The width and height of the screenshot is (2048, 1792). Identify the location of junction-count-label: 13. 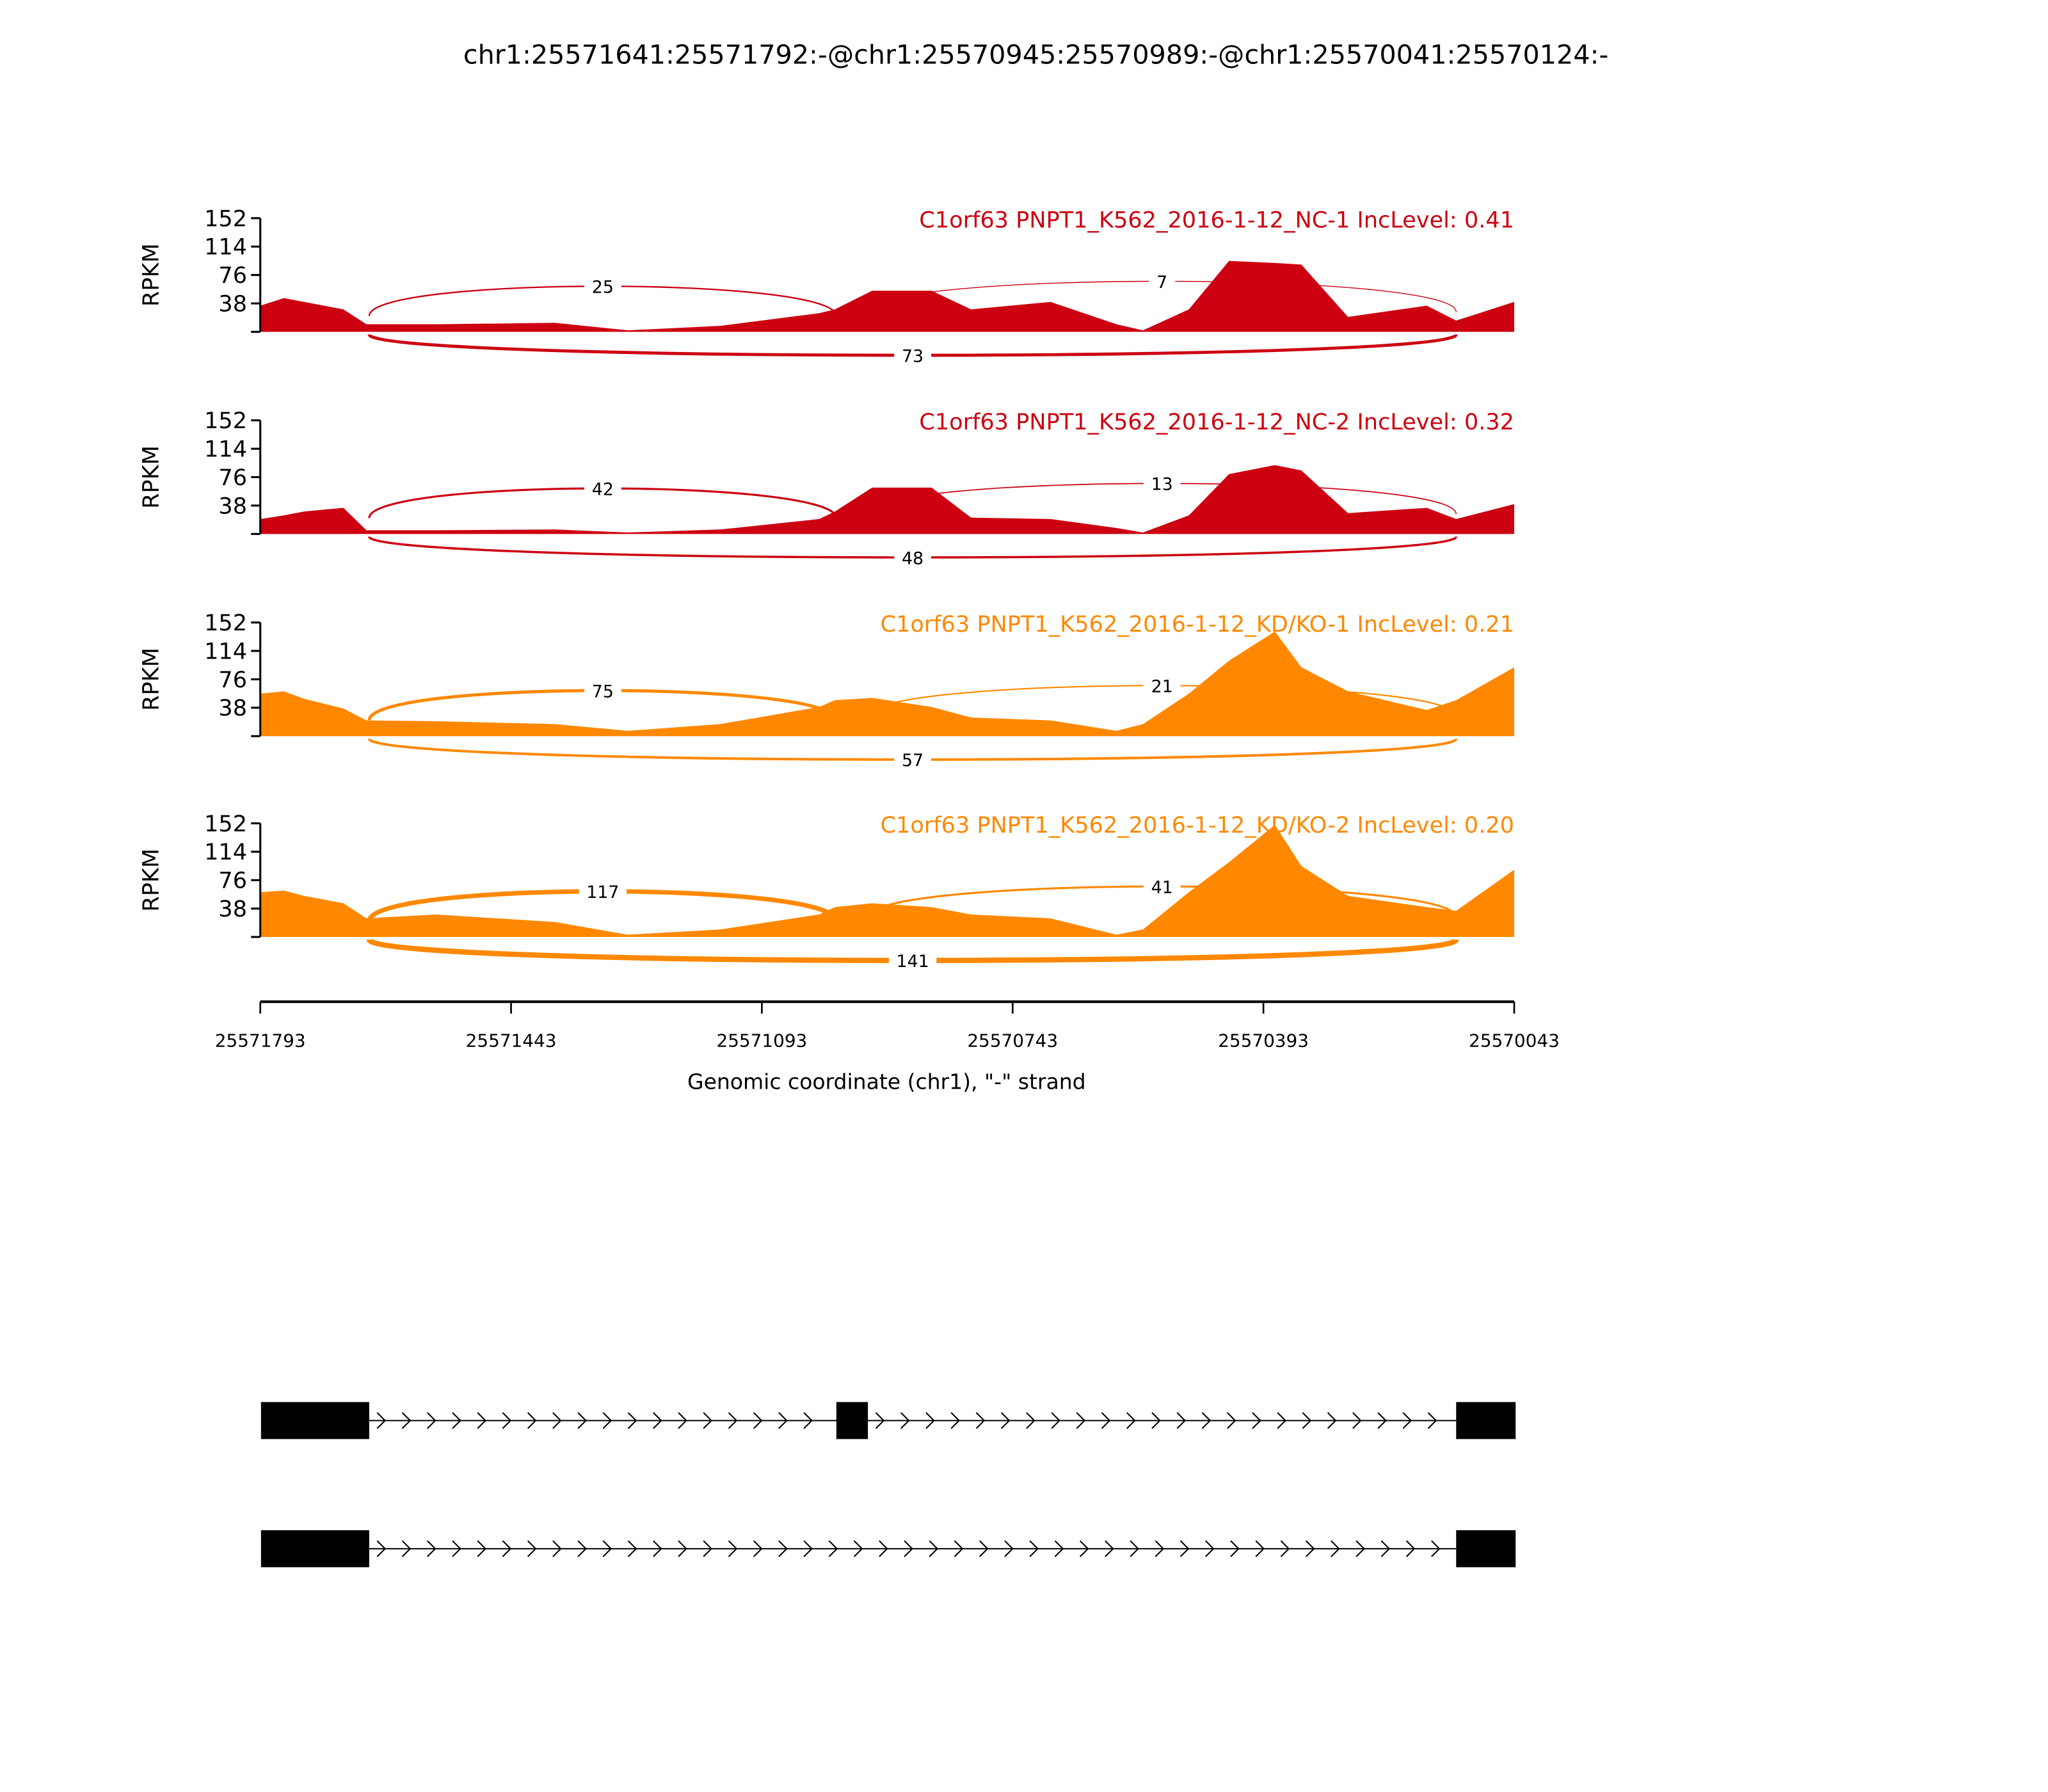
(1162, 485).